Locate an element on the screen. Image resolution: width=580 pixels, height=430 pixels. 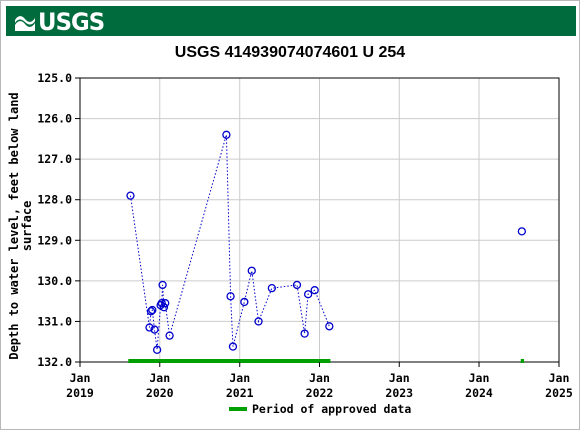
usgs-banner: USGS is located at coordinates (291, 21).